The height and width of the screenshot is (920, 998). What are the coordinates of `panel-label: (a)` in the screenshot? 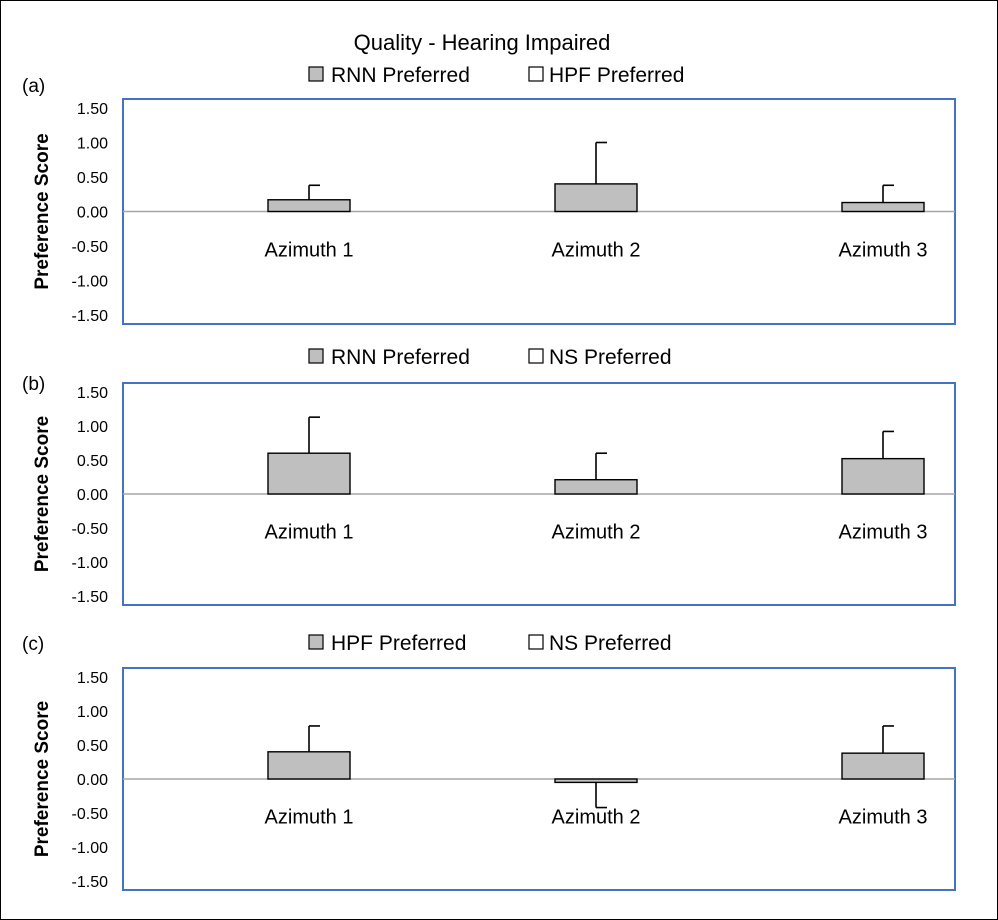 It's located at (33, 86).